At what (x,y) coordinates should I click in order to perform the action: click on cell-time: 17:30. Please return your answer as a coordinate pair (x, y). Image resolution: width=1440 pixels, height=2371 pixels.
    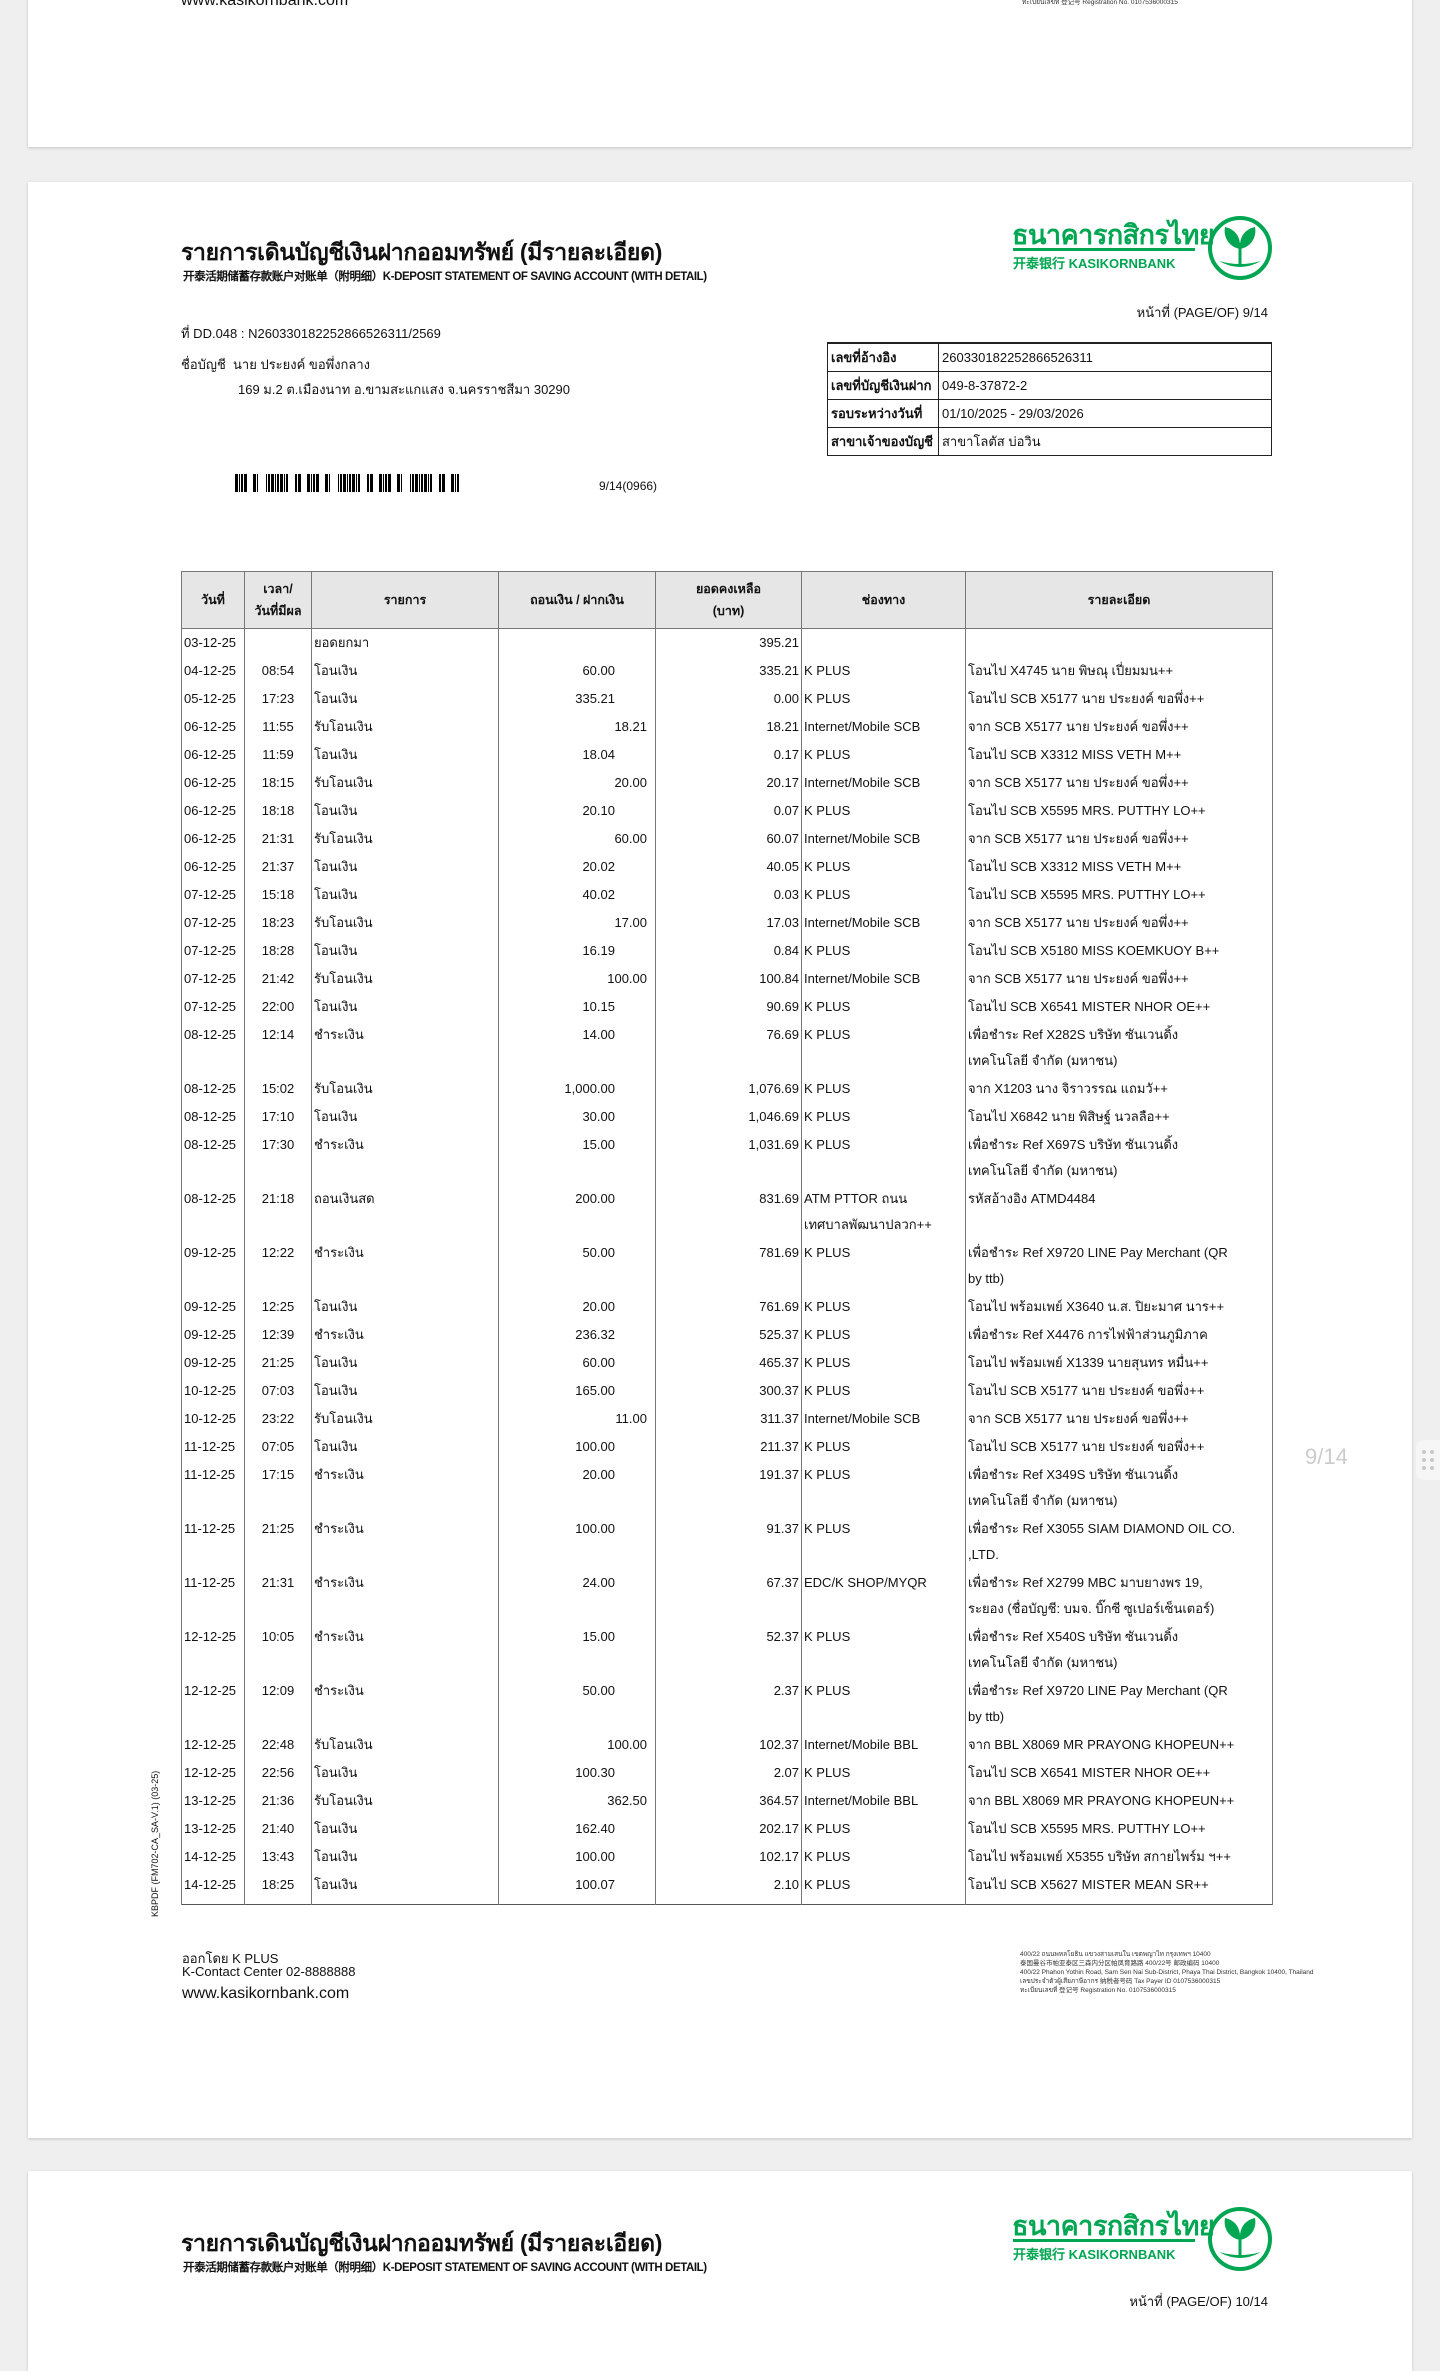
    Looking at the image, I should click on (278, 1158).